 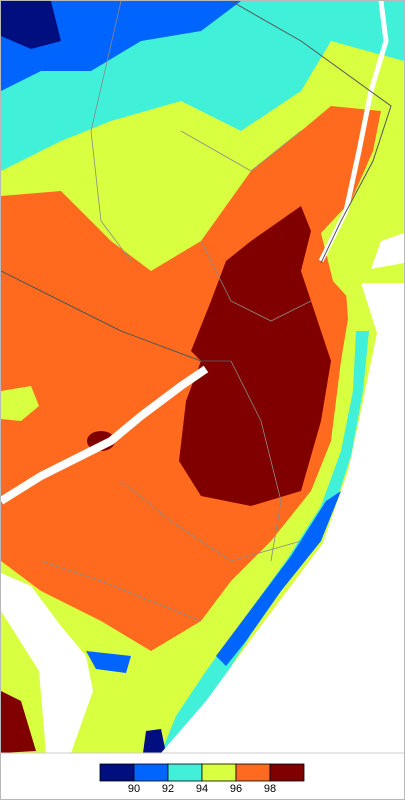 I want to click on legend-label: 98, so click(x=270, y=789).